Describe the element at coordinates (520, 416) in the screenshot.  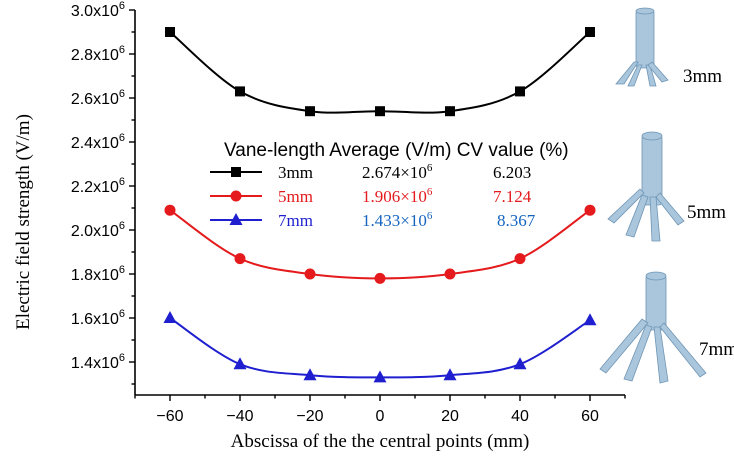
I see `x-tick-label: 40` at that location.